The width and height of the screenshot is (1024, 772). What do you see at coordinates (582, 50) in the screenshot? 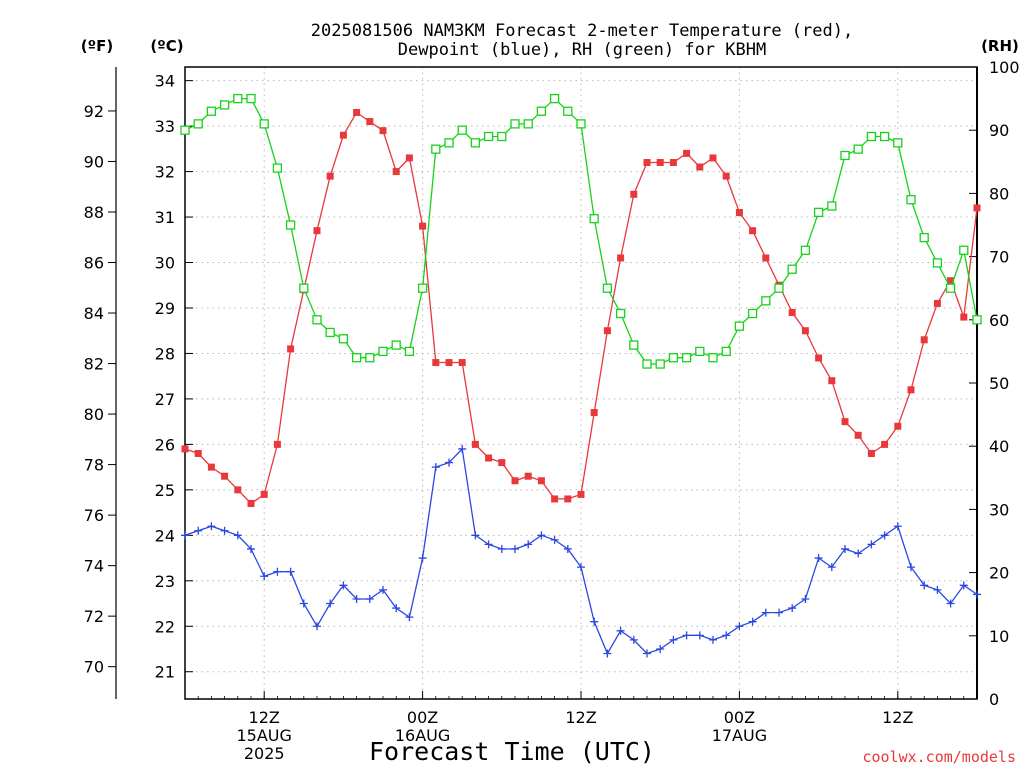
I see `chart-title-line-2: Dewpoint (blue), RH (green) for KBHM` at bounding box center [582, 50].